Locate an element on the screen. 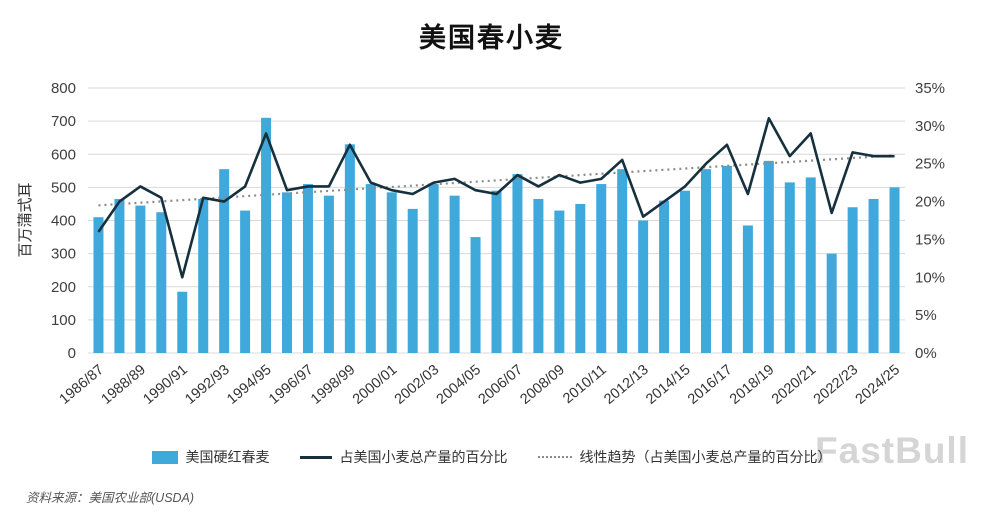 The image size is (983, 524). y-axis-left-tick-label: 300 is located at coordinates (63, 254).